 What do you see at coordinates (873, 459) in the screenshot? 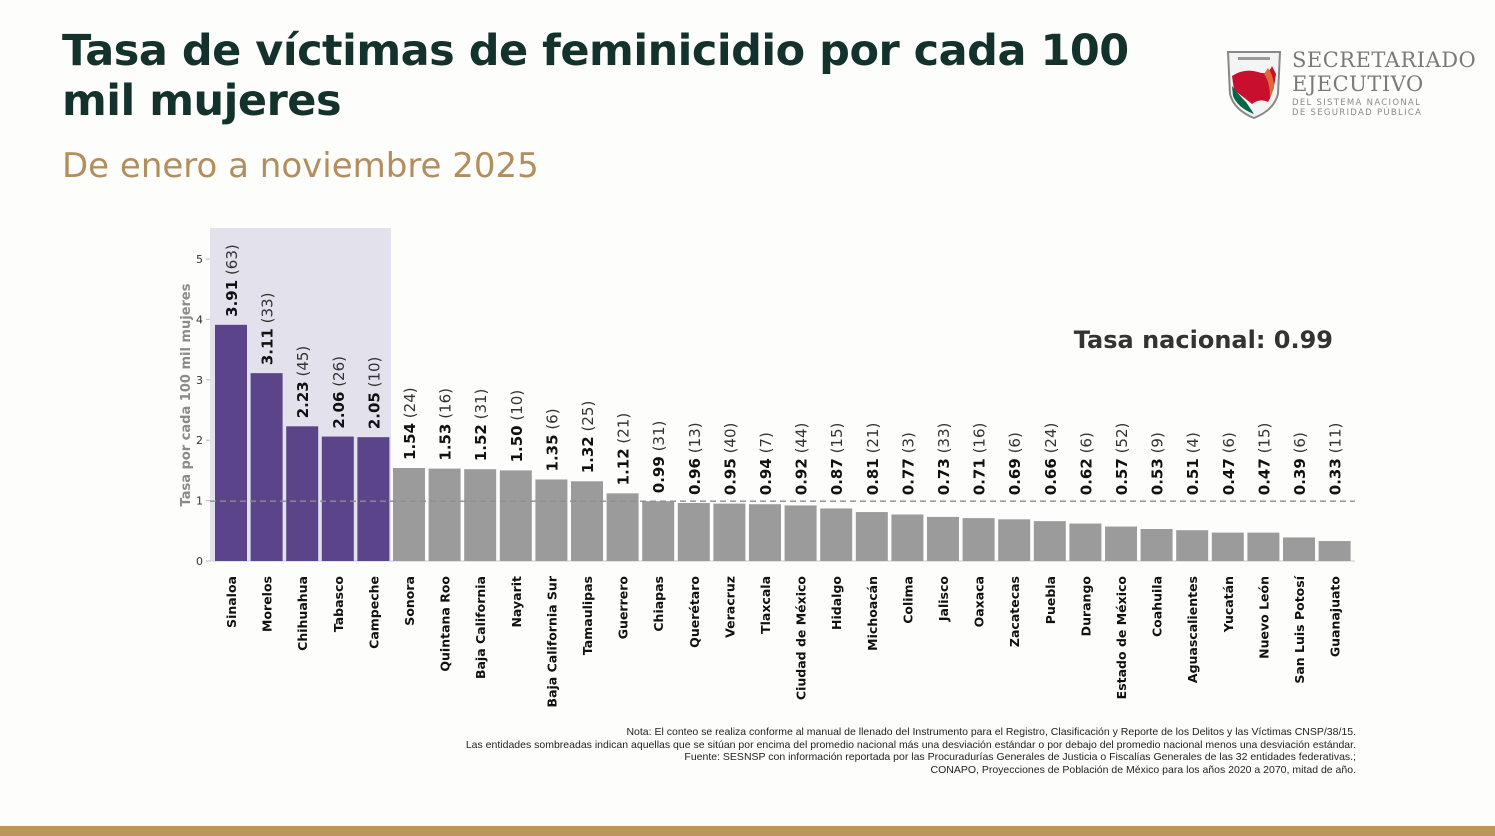
I see `value-label: 0.81 (21)` at bounding box center [873, 459].